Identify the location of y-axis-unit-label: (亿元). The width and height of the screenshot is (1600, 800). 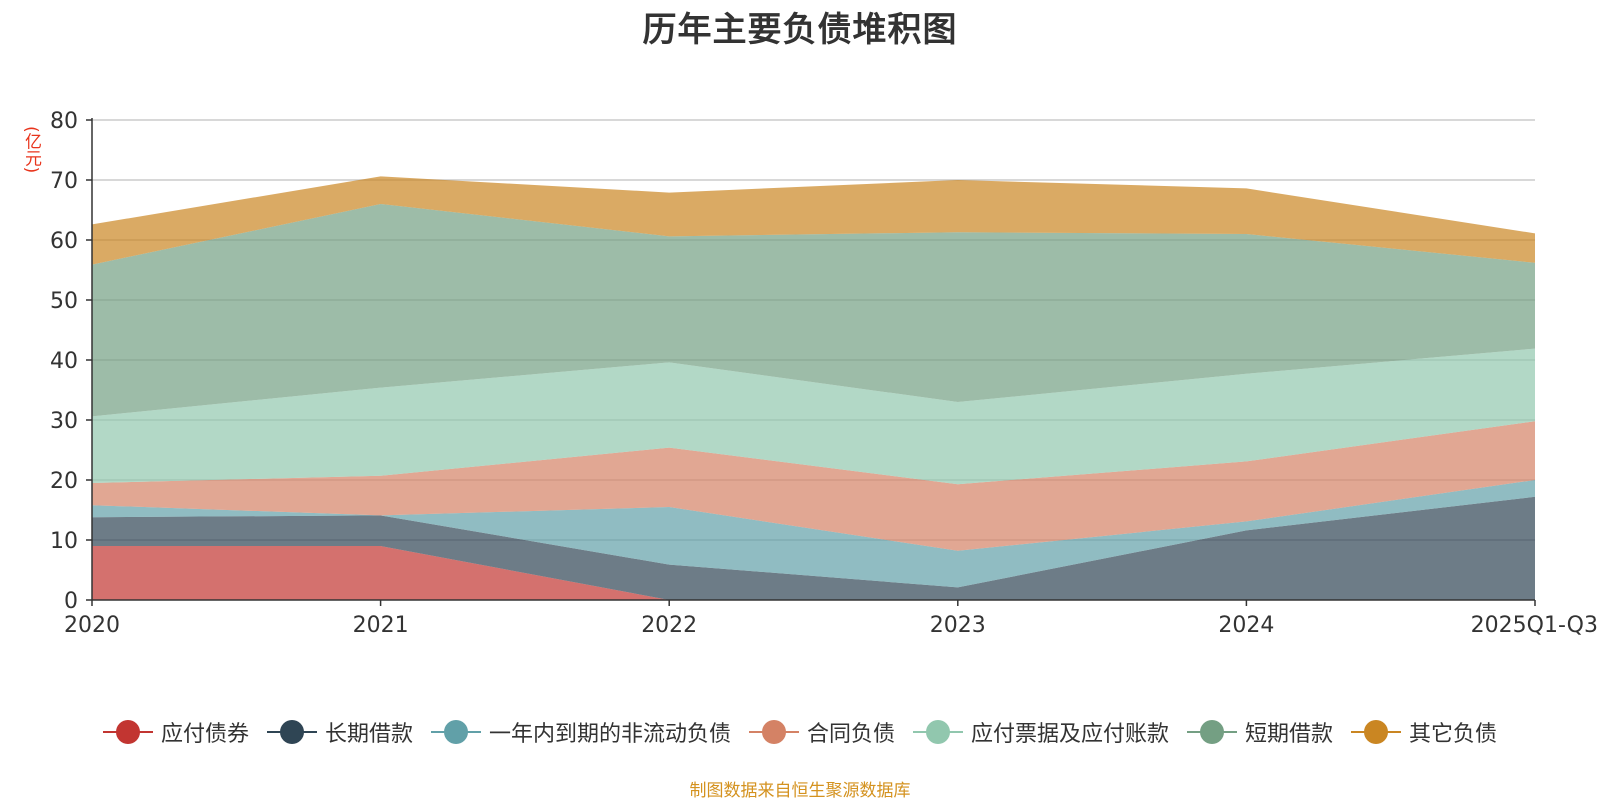
(31, 150).